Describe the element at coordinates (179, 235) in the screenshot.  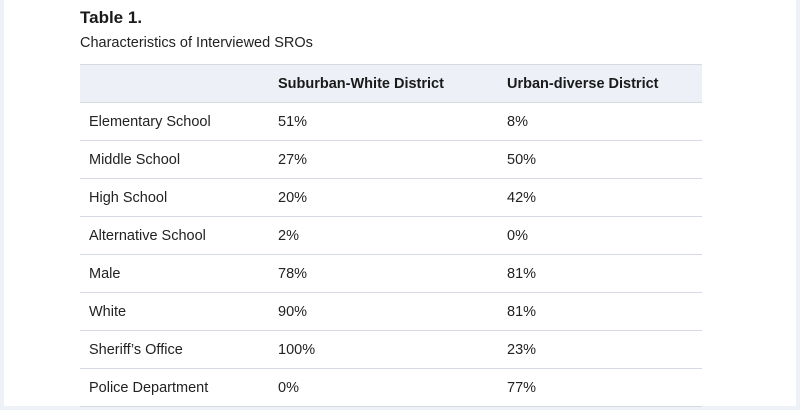
I see `row-label: Alternative School` at that location.